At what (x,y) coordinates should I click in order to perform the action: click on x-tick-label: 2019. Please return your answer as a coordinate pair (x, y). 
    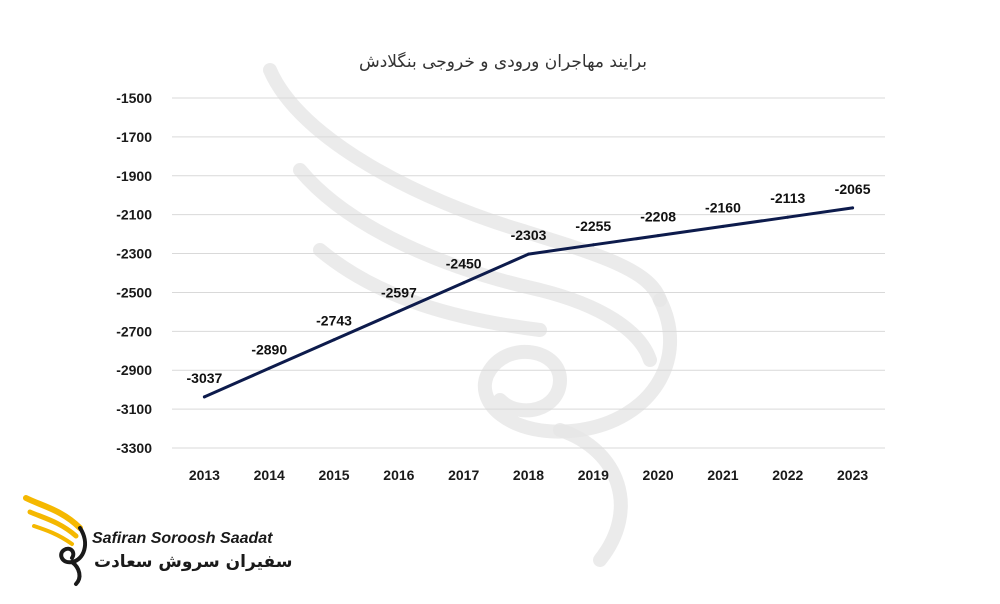
    Looking at the image, I should click on (593, 475).